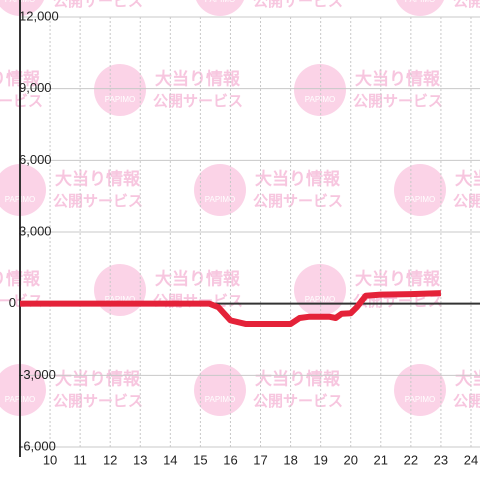 The height and width of the screenshot is (480, 480). What do you see at coordinates (39, 15) in the screenshot?
I see `y-tick-label: 12,000` at bounding box center [39, 15].